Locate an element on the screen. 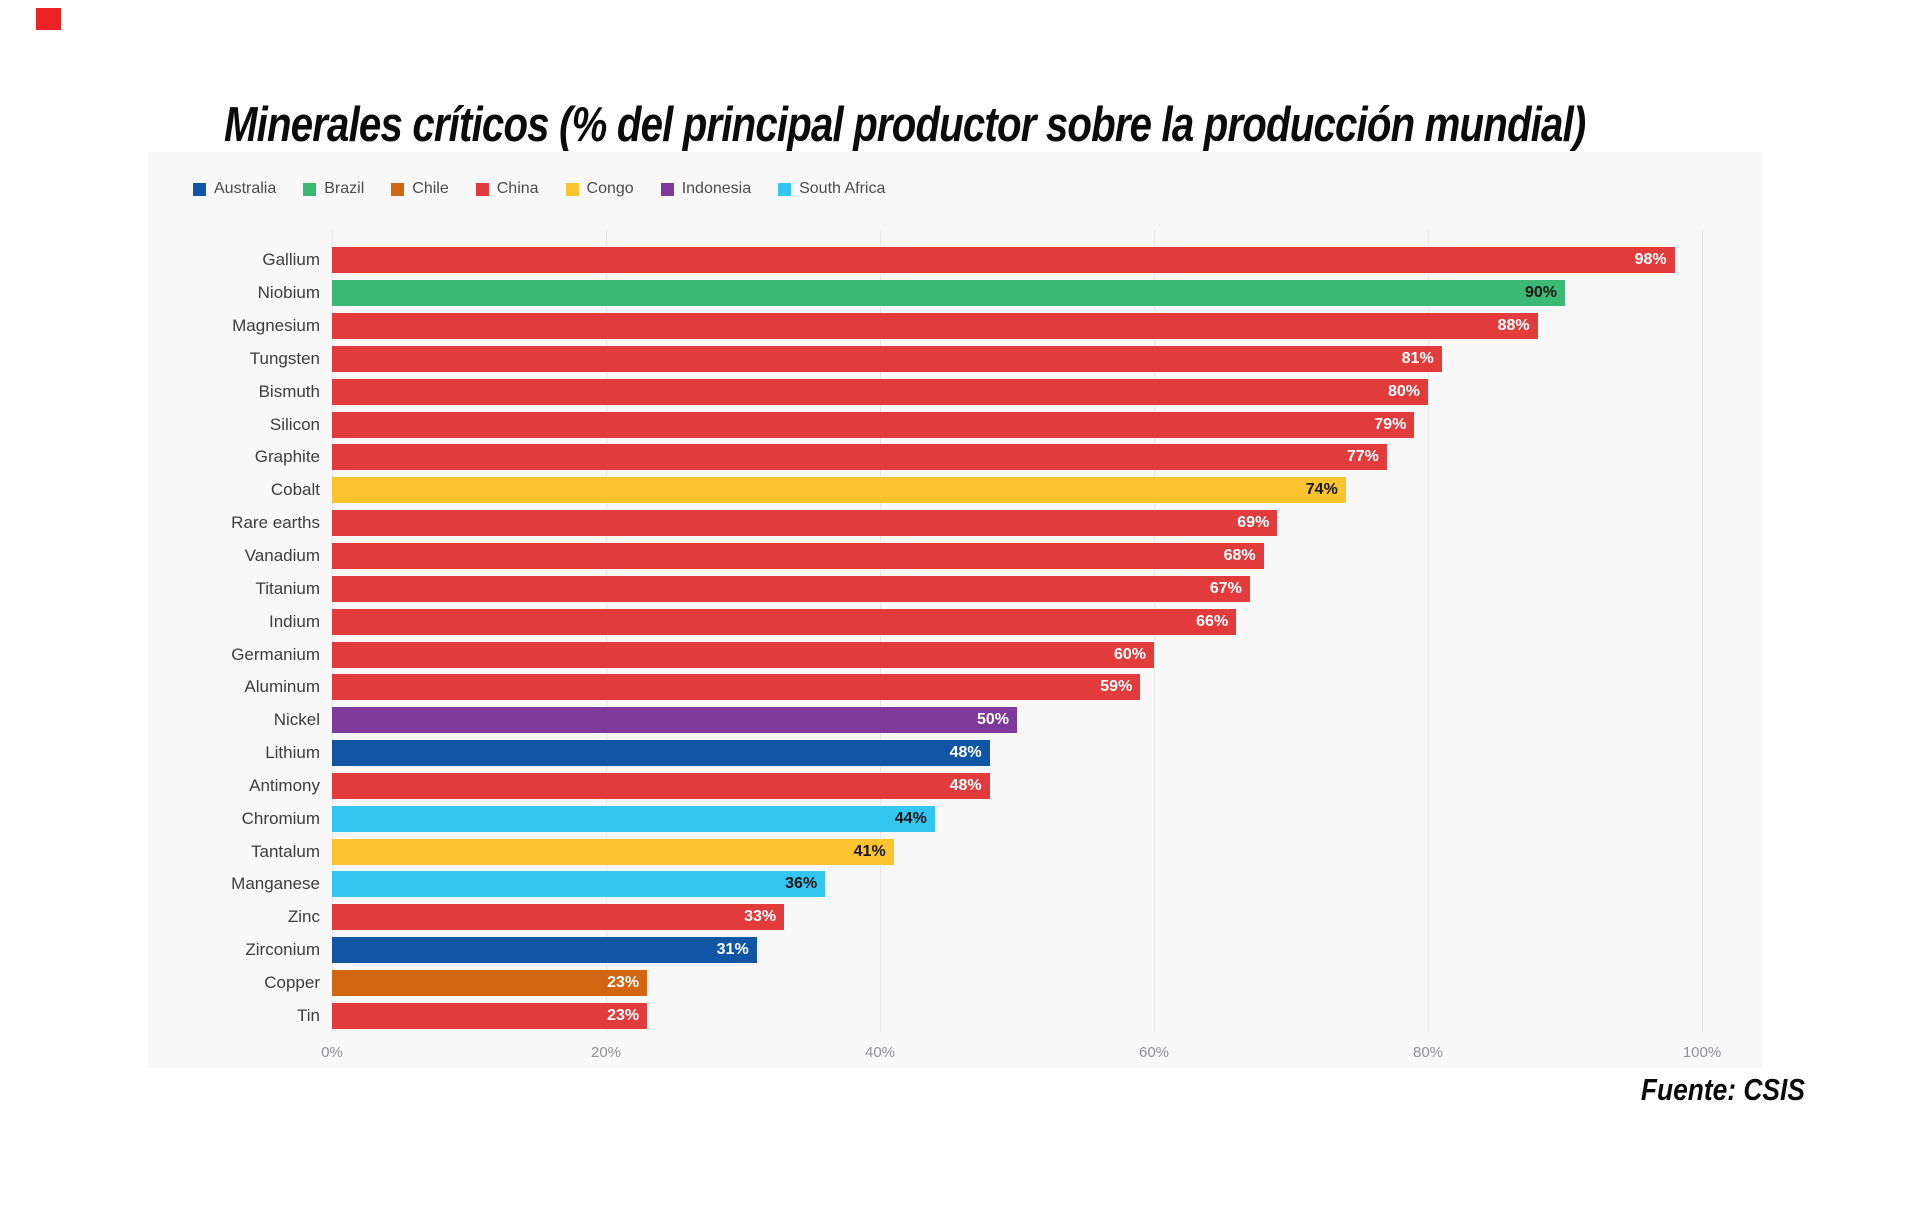 This screenshot has width=1920, height=1218. bar-value-label: 74% is located at coordinates (1321, 490).